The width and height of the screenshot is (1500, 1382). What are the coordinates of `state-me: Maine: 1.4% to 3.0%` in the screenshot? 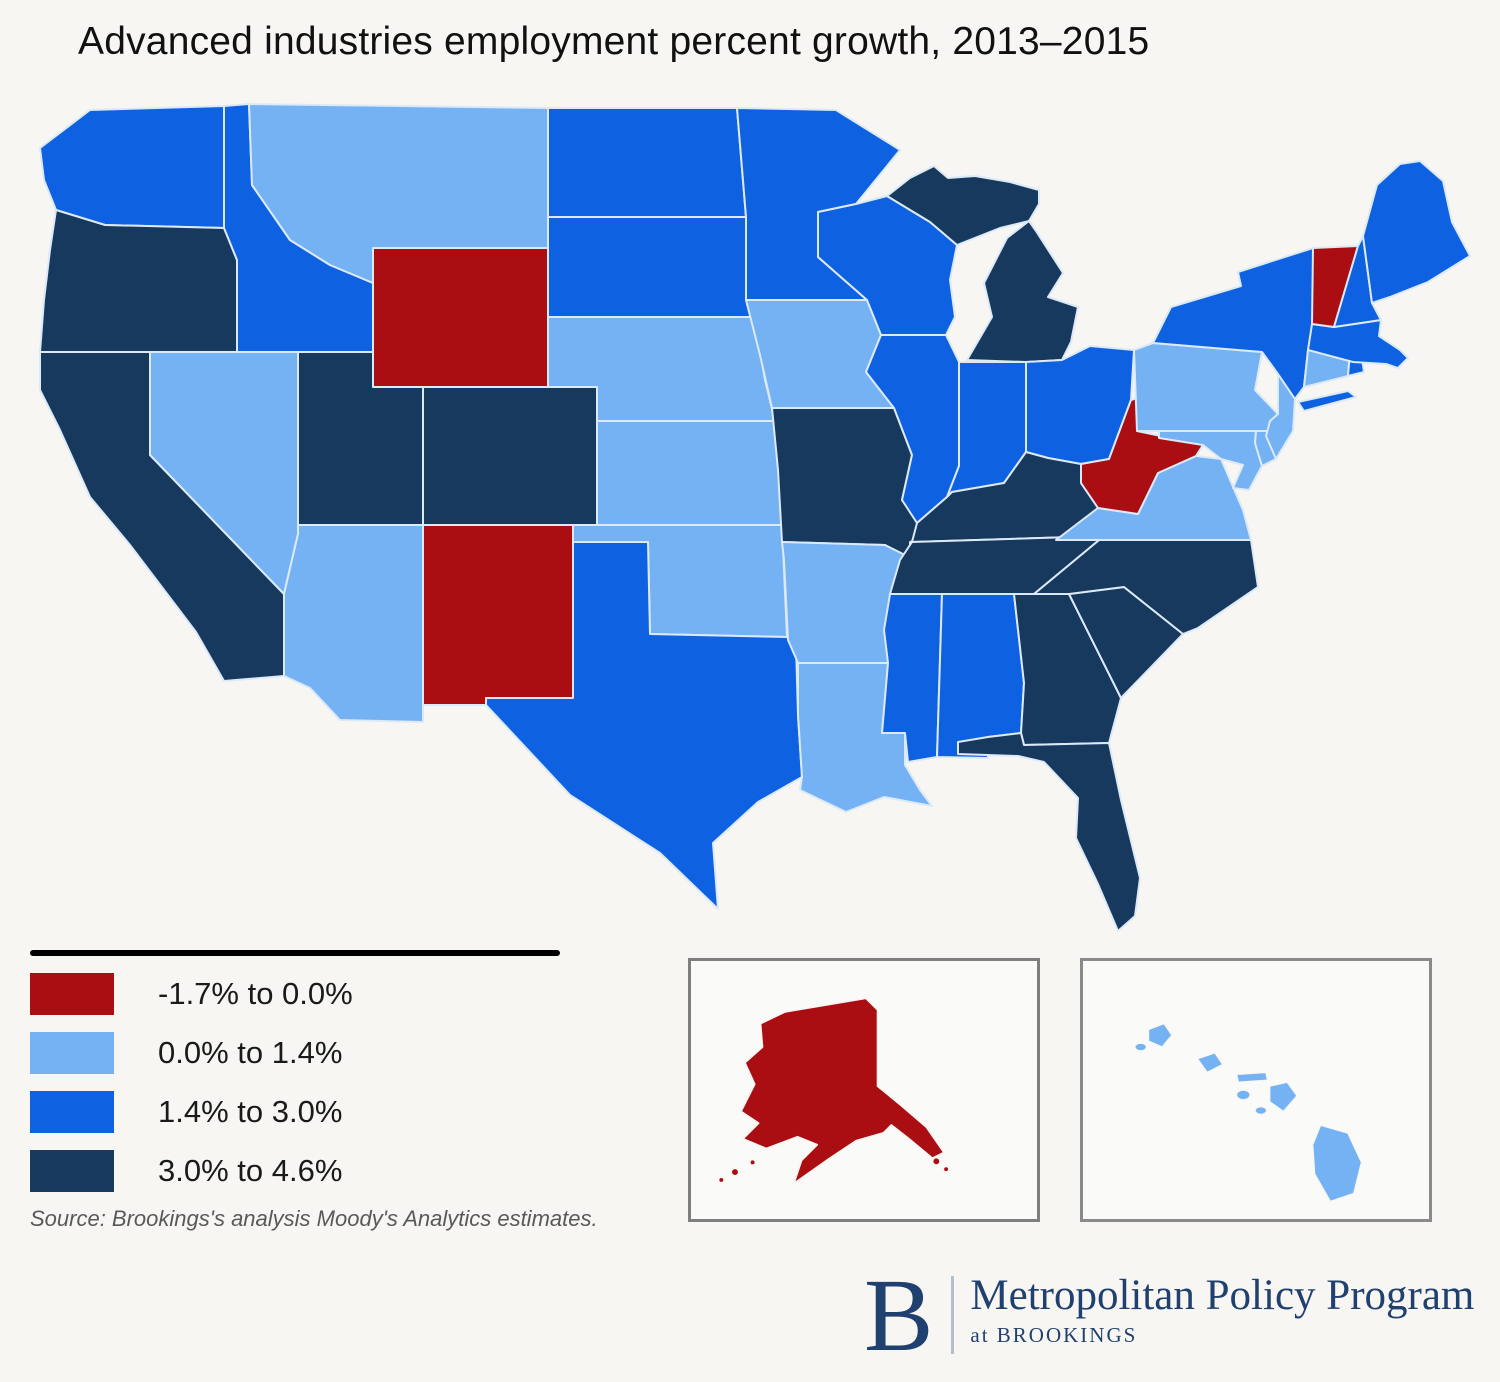 It's located at (1416, 232).